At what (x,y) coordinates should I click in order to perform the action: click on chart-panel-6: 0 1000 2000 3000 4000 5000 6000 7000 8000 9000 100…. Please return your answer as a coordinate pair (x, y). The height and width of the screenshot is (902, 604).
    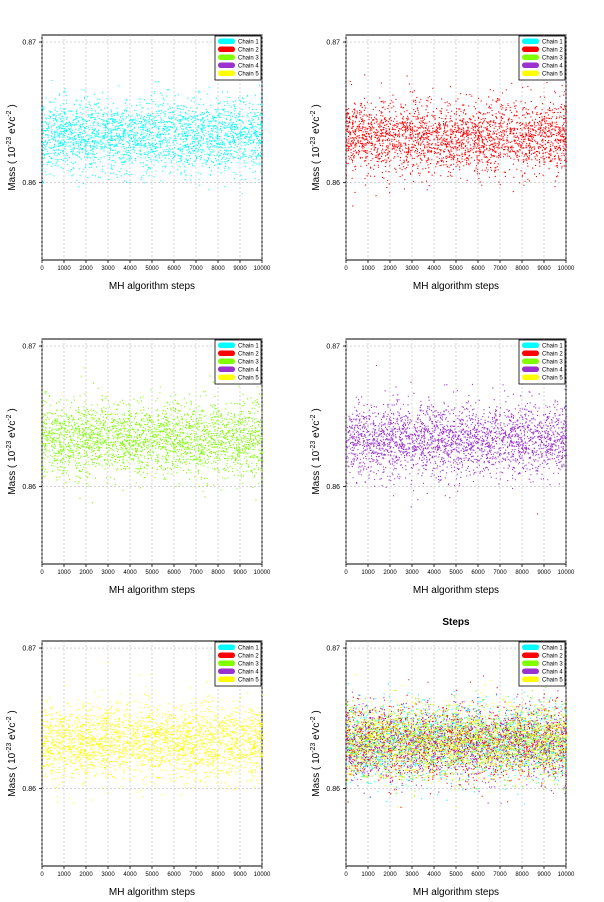
    Looking at the image, I should click on (442, 757).